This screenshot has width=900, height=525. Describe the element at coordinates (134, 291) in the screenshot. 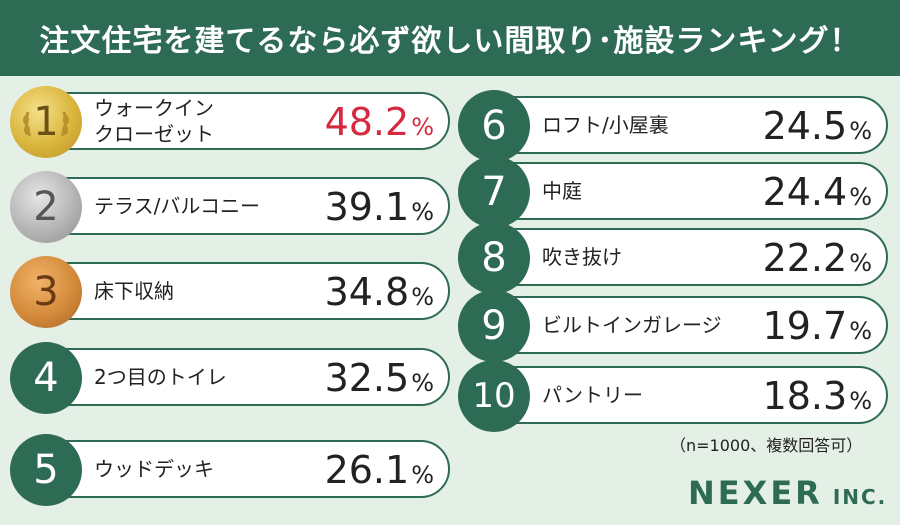

I see `item-label: 床下収納` at that location.